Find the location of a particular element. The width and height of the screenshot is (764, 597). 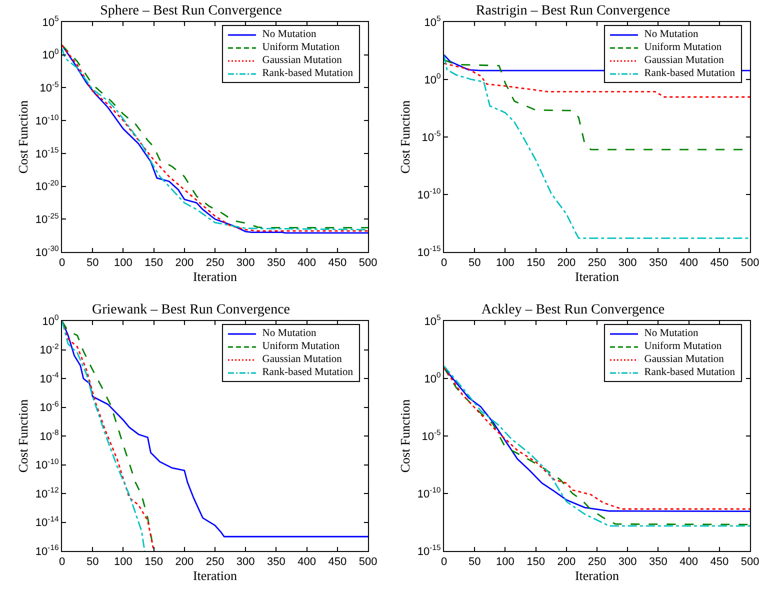

y-tick-label: 10$^{-14}$ is located at coordinates (47, 522).